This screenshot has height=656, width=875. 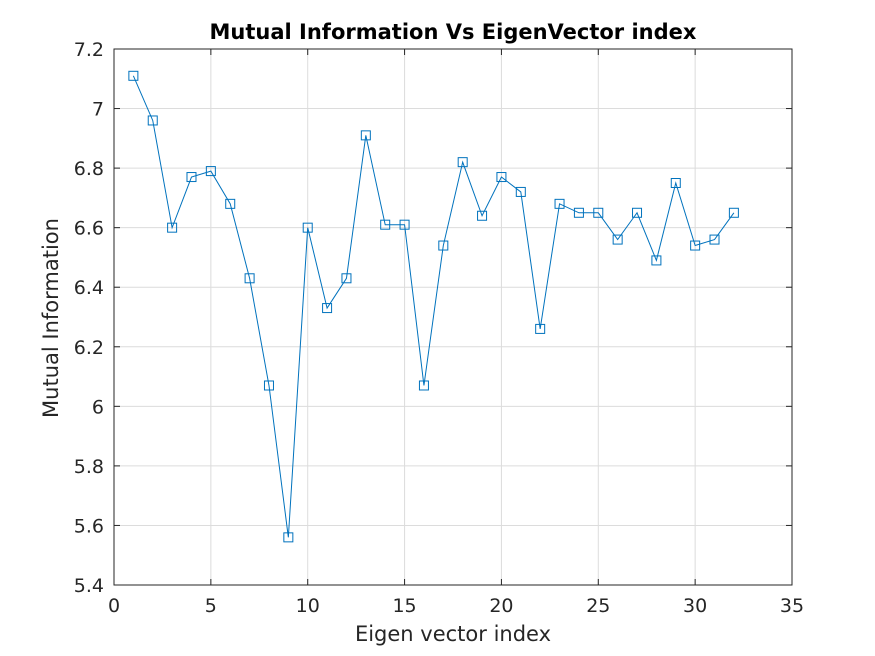 I want to click on chart-title: Mutual Information Vs EigenVector index, so click(x=453, y=32).